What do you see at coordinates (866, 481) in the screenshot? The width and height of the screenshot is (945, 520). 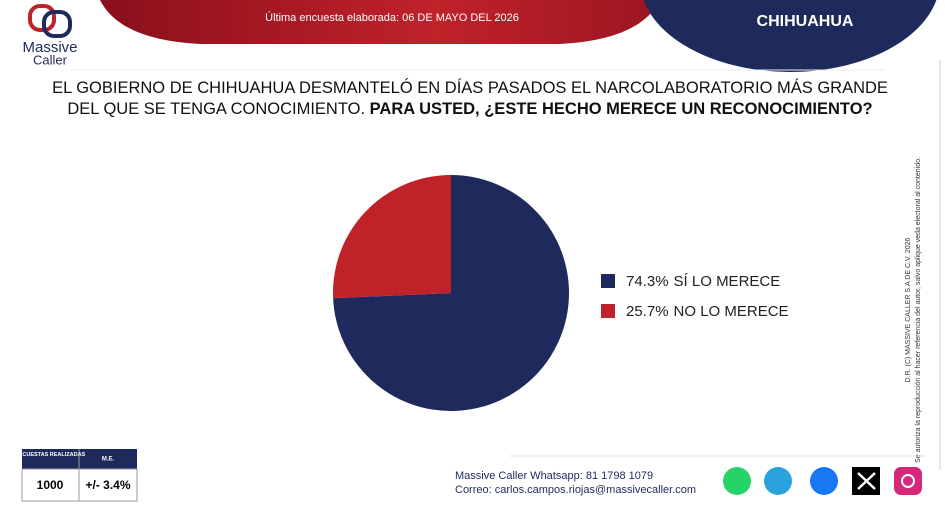 I see `x-glyph` at bounding box center [866, 481].